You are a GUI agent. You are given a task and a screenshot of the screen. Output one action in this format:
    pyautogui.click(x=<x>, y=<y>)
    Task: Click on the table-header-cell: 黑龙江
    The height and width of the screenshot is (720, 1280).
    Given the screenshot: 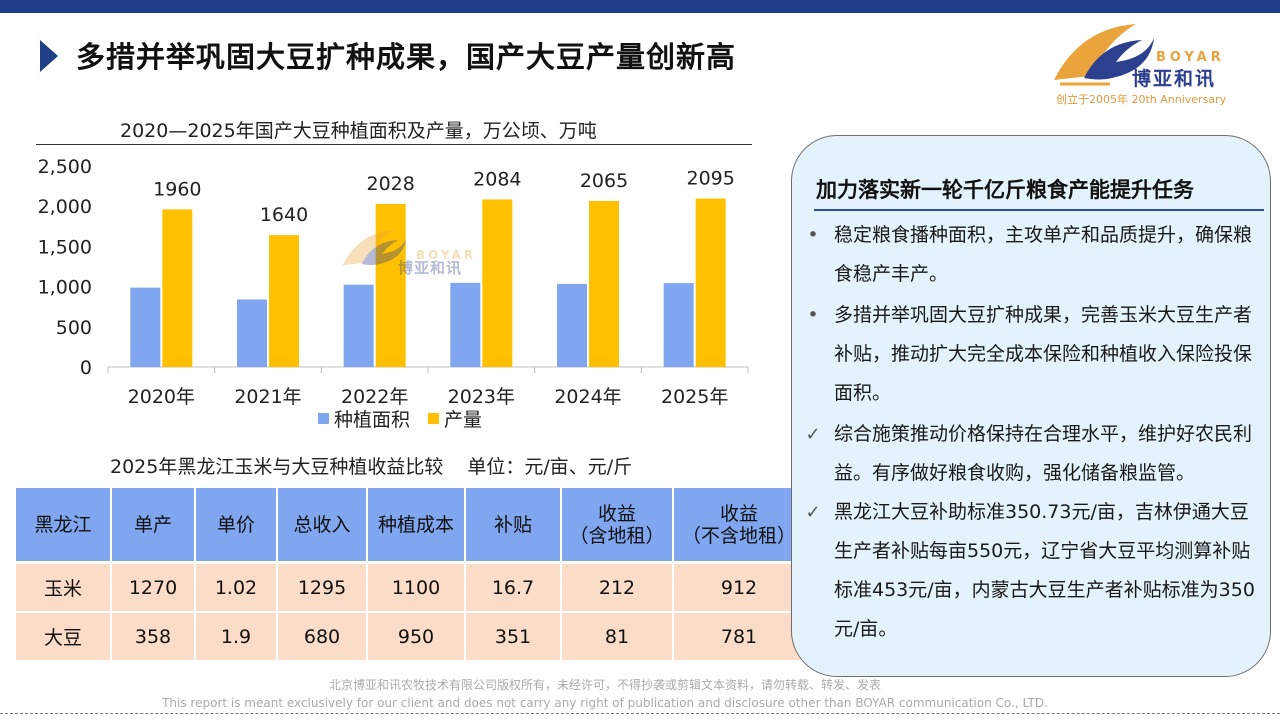 What is the action you would take?
    pyautogui.click(x=64, y=526)
    